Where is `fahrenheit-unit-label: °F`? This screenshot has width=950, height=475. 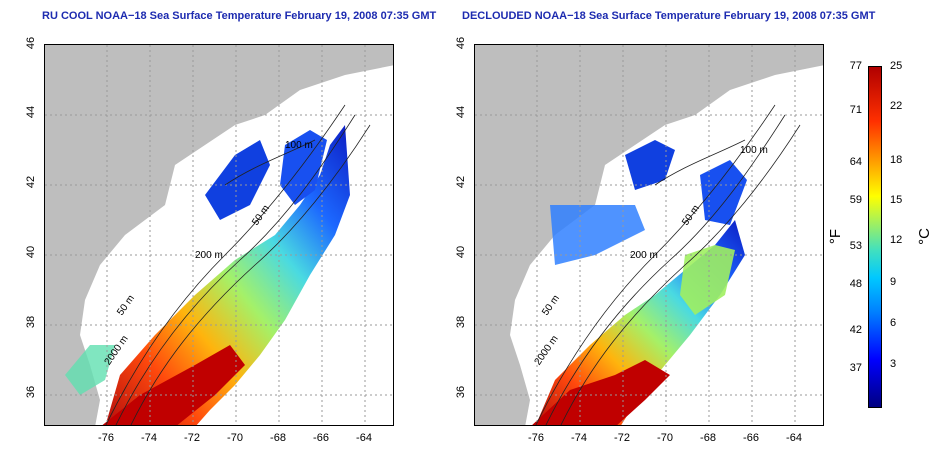 fahrenheit-unit-label: °F is located at coordinates (836, 236).